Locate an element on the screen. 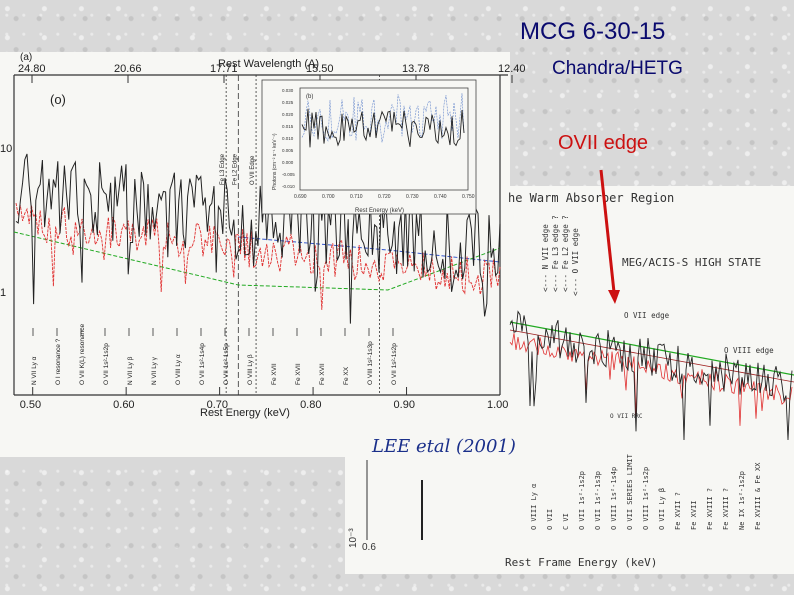 Image resolution: width=794 pixels, height=595 pixels. figure-b-spectrum is located at coordinates (651, 375).